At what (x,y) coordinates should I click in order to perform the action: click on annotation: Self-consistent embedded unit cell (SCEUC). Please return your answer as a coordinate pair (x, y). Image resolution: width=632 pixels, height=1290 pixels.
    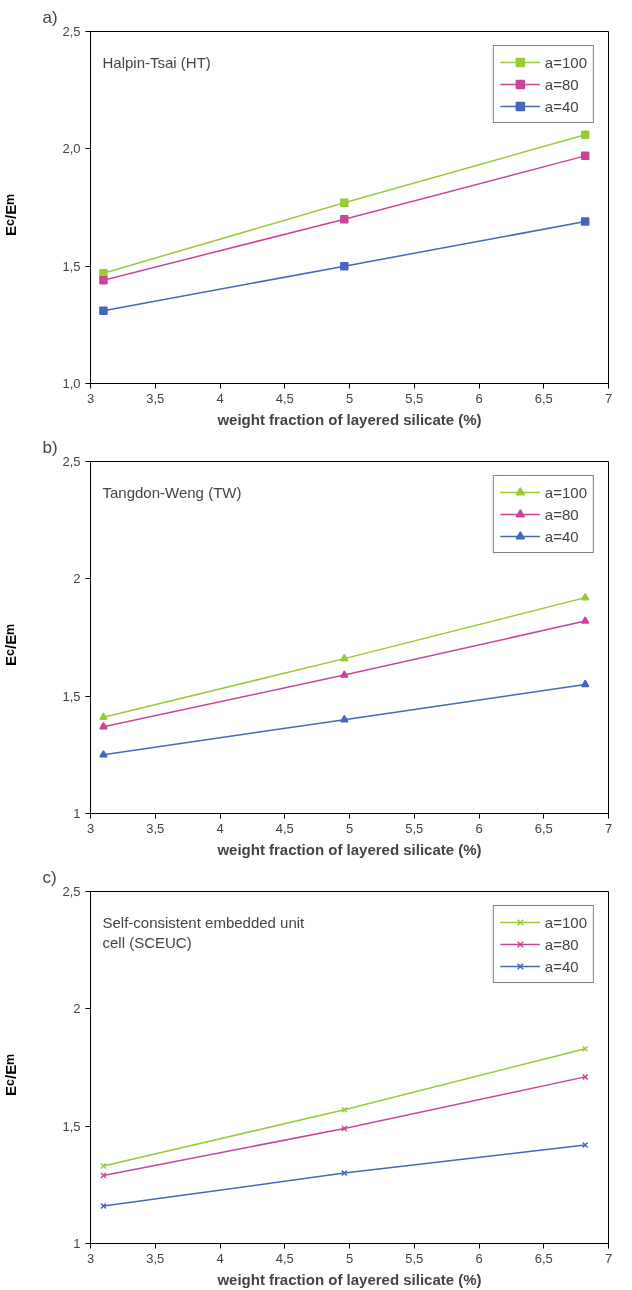
    Looking at the image, I should click on (204, 932).